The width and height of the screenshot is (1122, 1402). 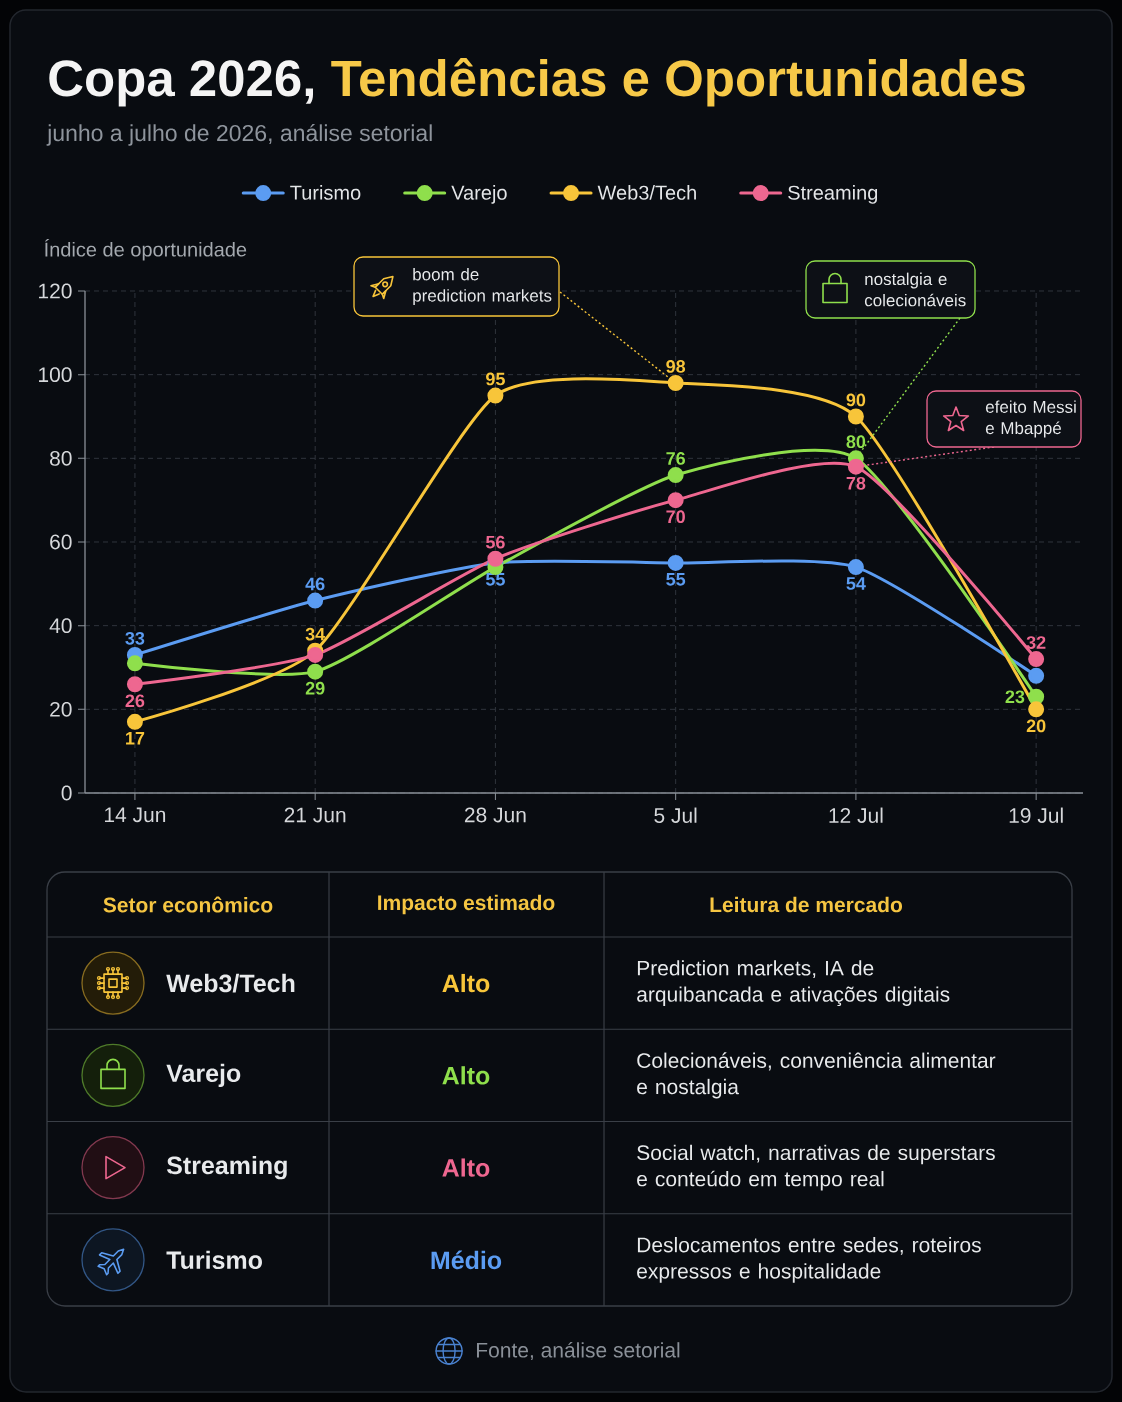 What do you see at coordinates (915, 289) in the screenshot?
I see `annotation: nostalgia e colecionáveis` at bounding box center [915, 289].